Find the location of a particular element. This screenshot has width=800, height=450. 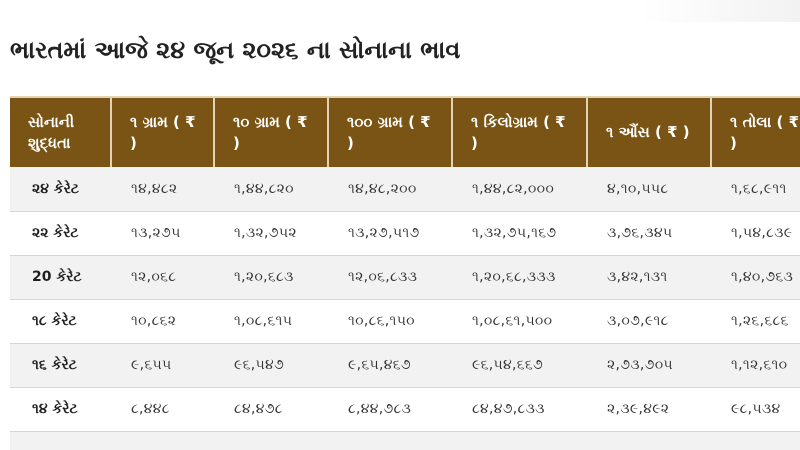

price-cell: ૧૩,૨૭,૫૧૭ is located at coordinates (390, 233).